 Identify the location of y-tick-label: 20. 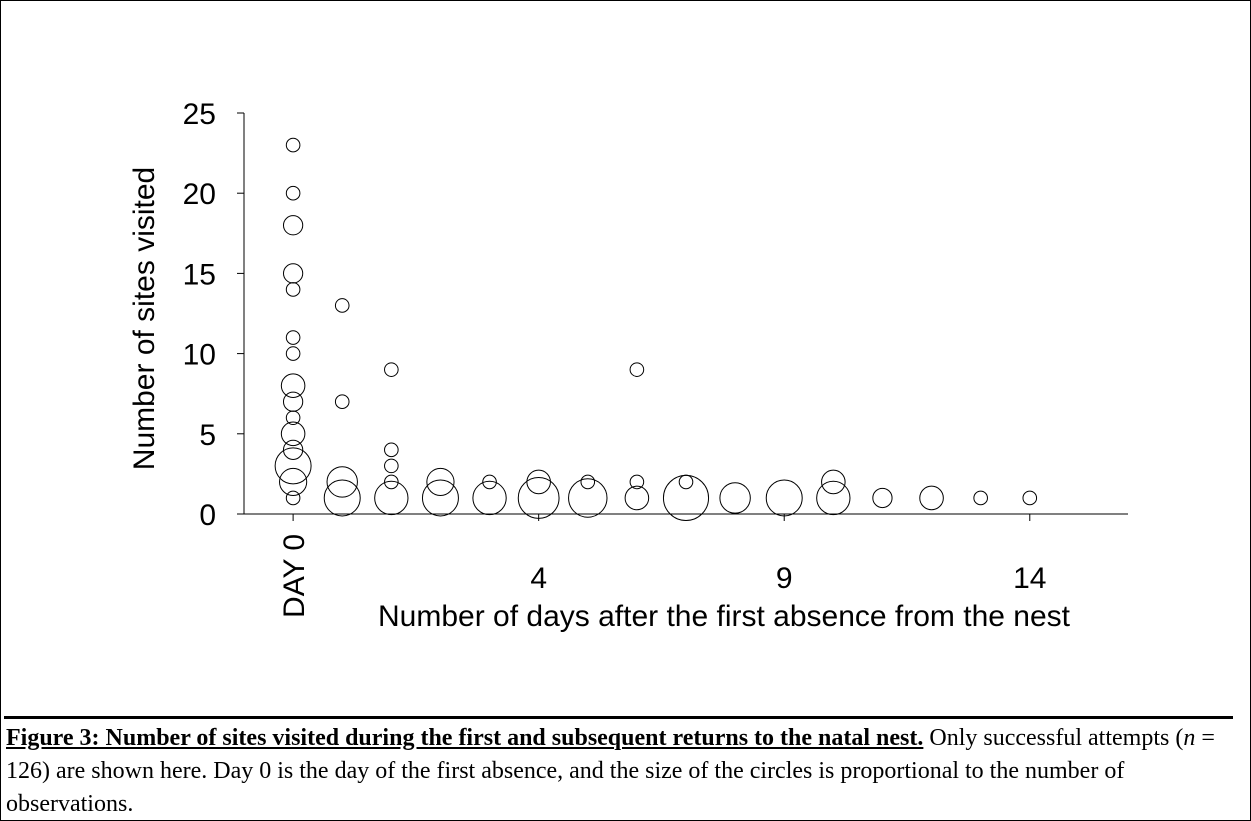
(199, 194).